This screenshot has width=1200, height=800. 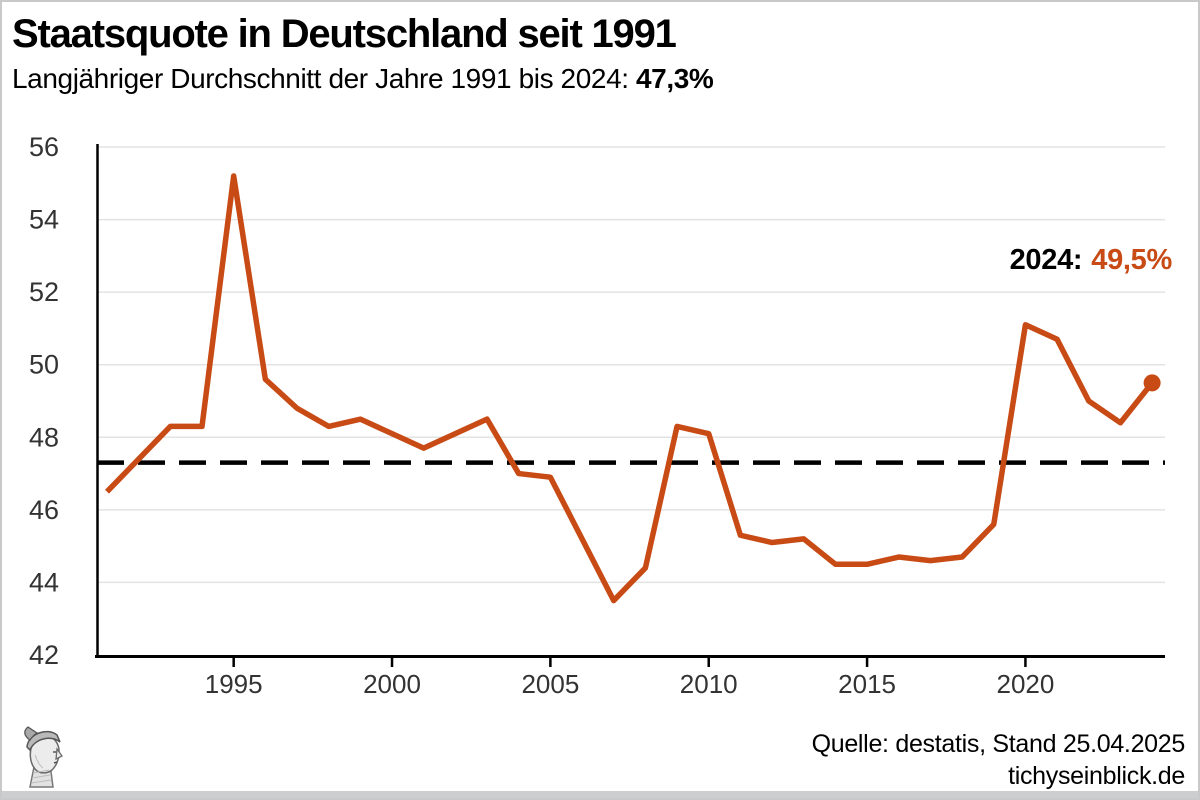 I want to click on subtitle-average-value: 47,3%, so click(x=675, y=78).